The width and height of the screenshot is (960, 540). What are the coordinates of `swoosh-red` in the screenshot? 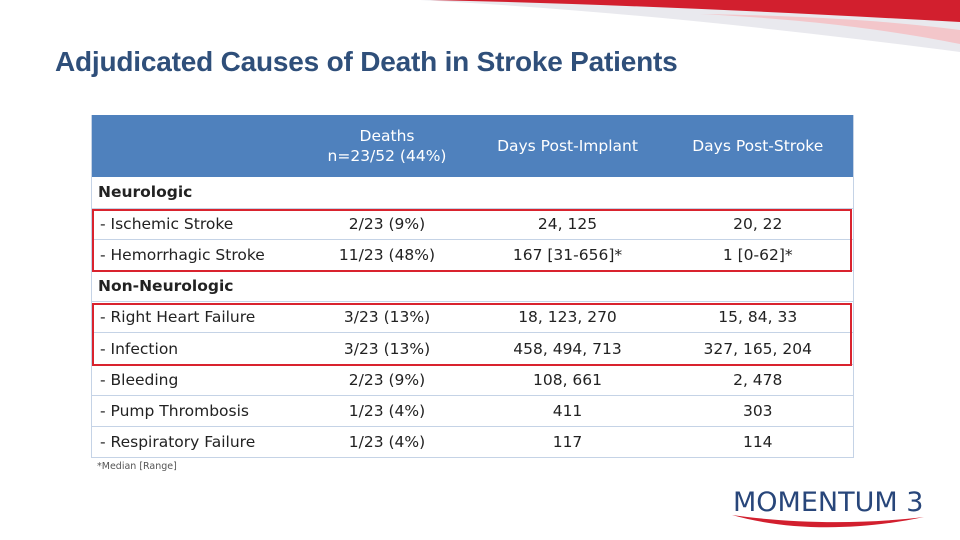 It's located at (695, 11).